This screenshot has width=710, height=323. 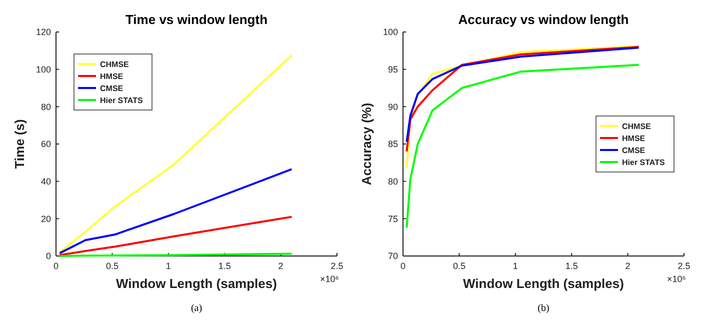 What do you see at coordinates (45, 181) in the screenshot?
I see `y-tick-label: 40` at bounding box center [45, 181].